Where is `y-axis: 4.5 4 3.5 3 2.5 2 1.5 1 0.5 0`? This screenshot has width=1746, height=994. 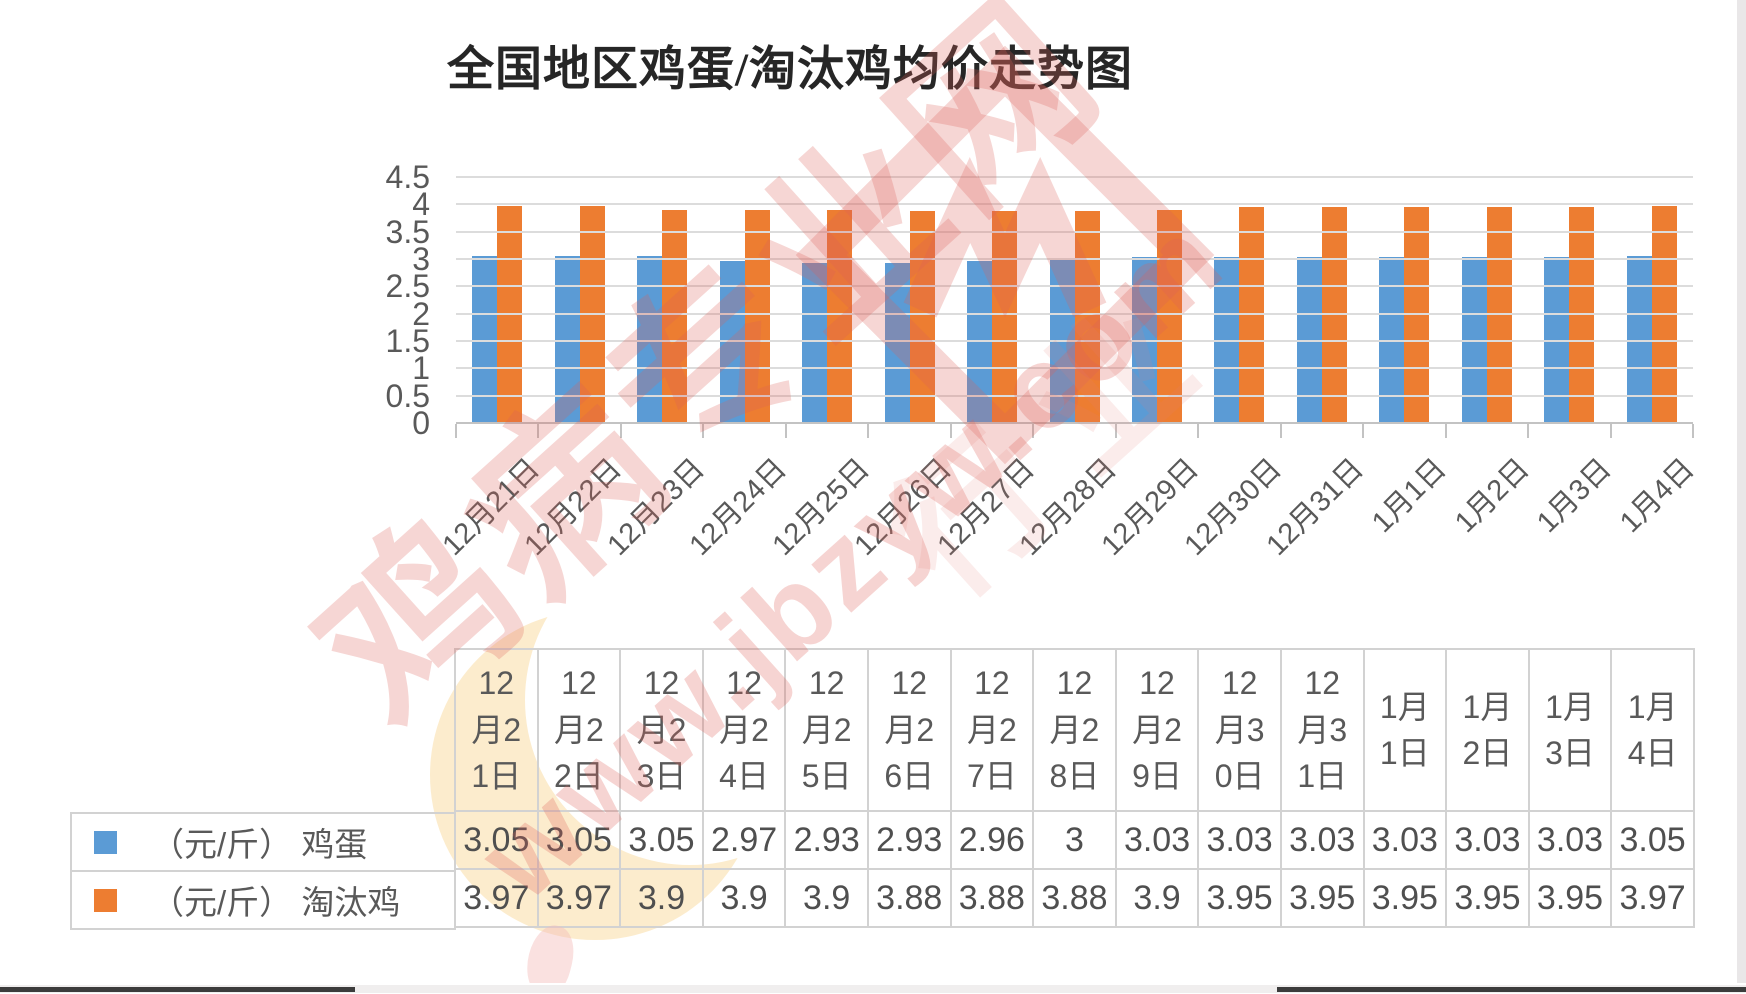 y-axis: 4.5 4 3.5 3 2.5 2 1.5 1 0.5 0 is located at coordinates (355, 230).